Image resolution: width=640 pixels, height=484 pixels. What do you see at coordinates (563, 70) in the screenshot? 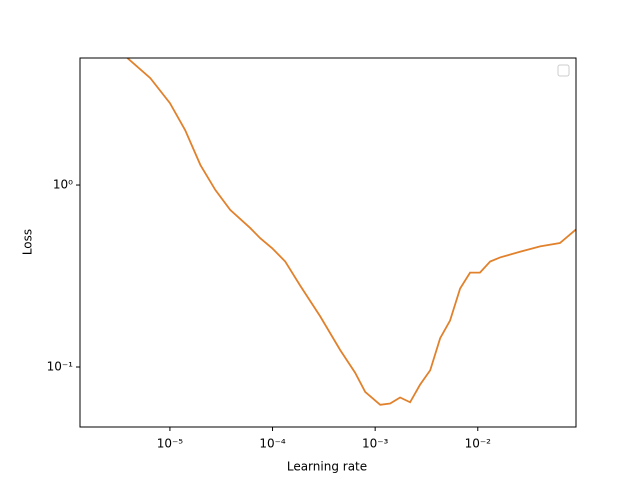
I see `legend` at bounding box center [563, 70].